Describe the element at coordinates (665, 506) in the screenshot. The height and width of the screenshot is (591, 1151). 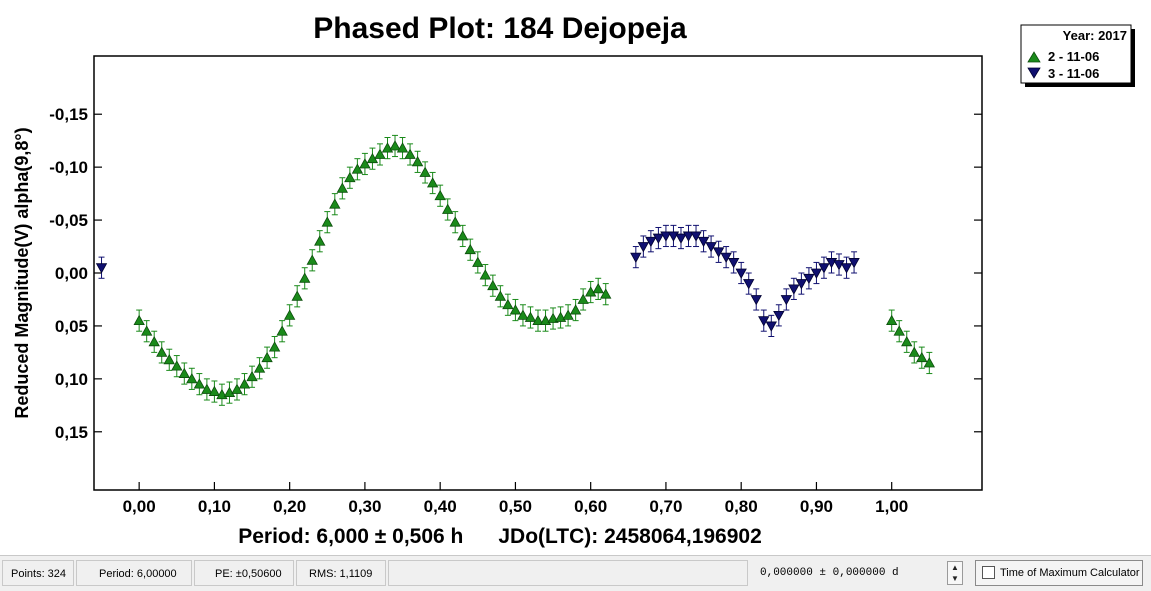
I see `x-tick-label: 0,70` at that location.